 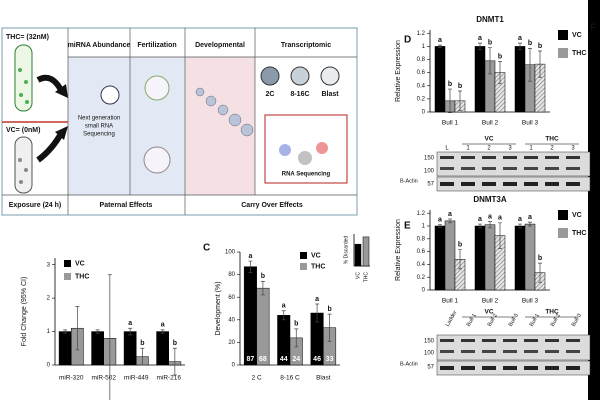 What do you see at coordinates (421, 265) in the screenshot?
I see `y-tick-label: 0.4` at bounding box center [421, 265].